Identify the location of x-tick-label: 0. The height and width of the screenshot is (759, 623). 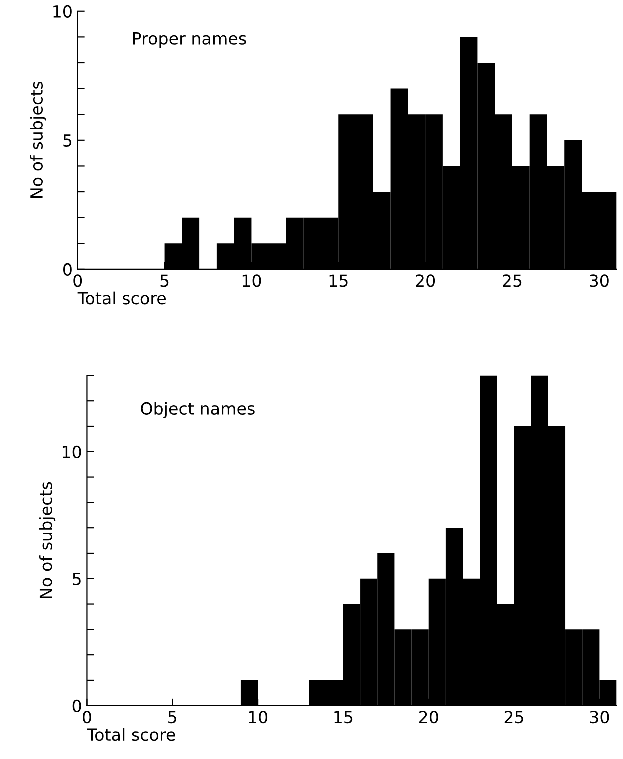
(87, 717).